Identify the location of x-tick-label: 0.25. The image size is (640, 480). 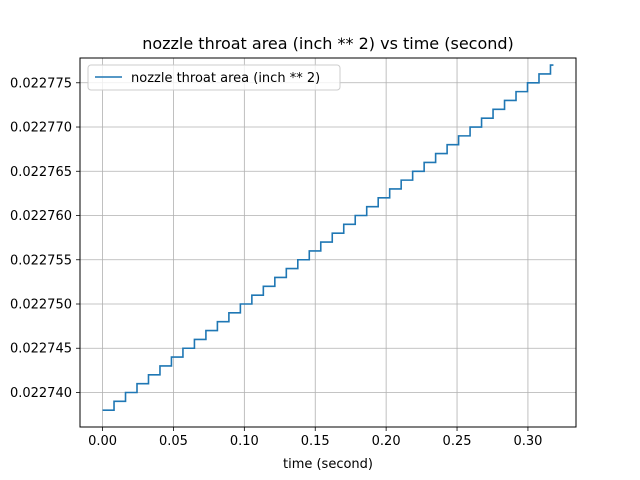
(457, 441).